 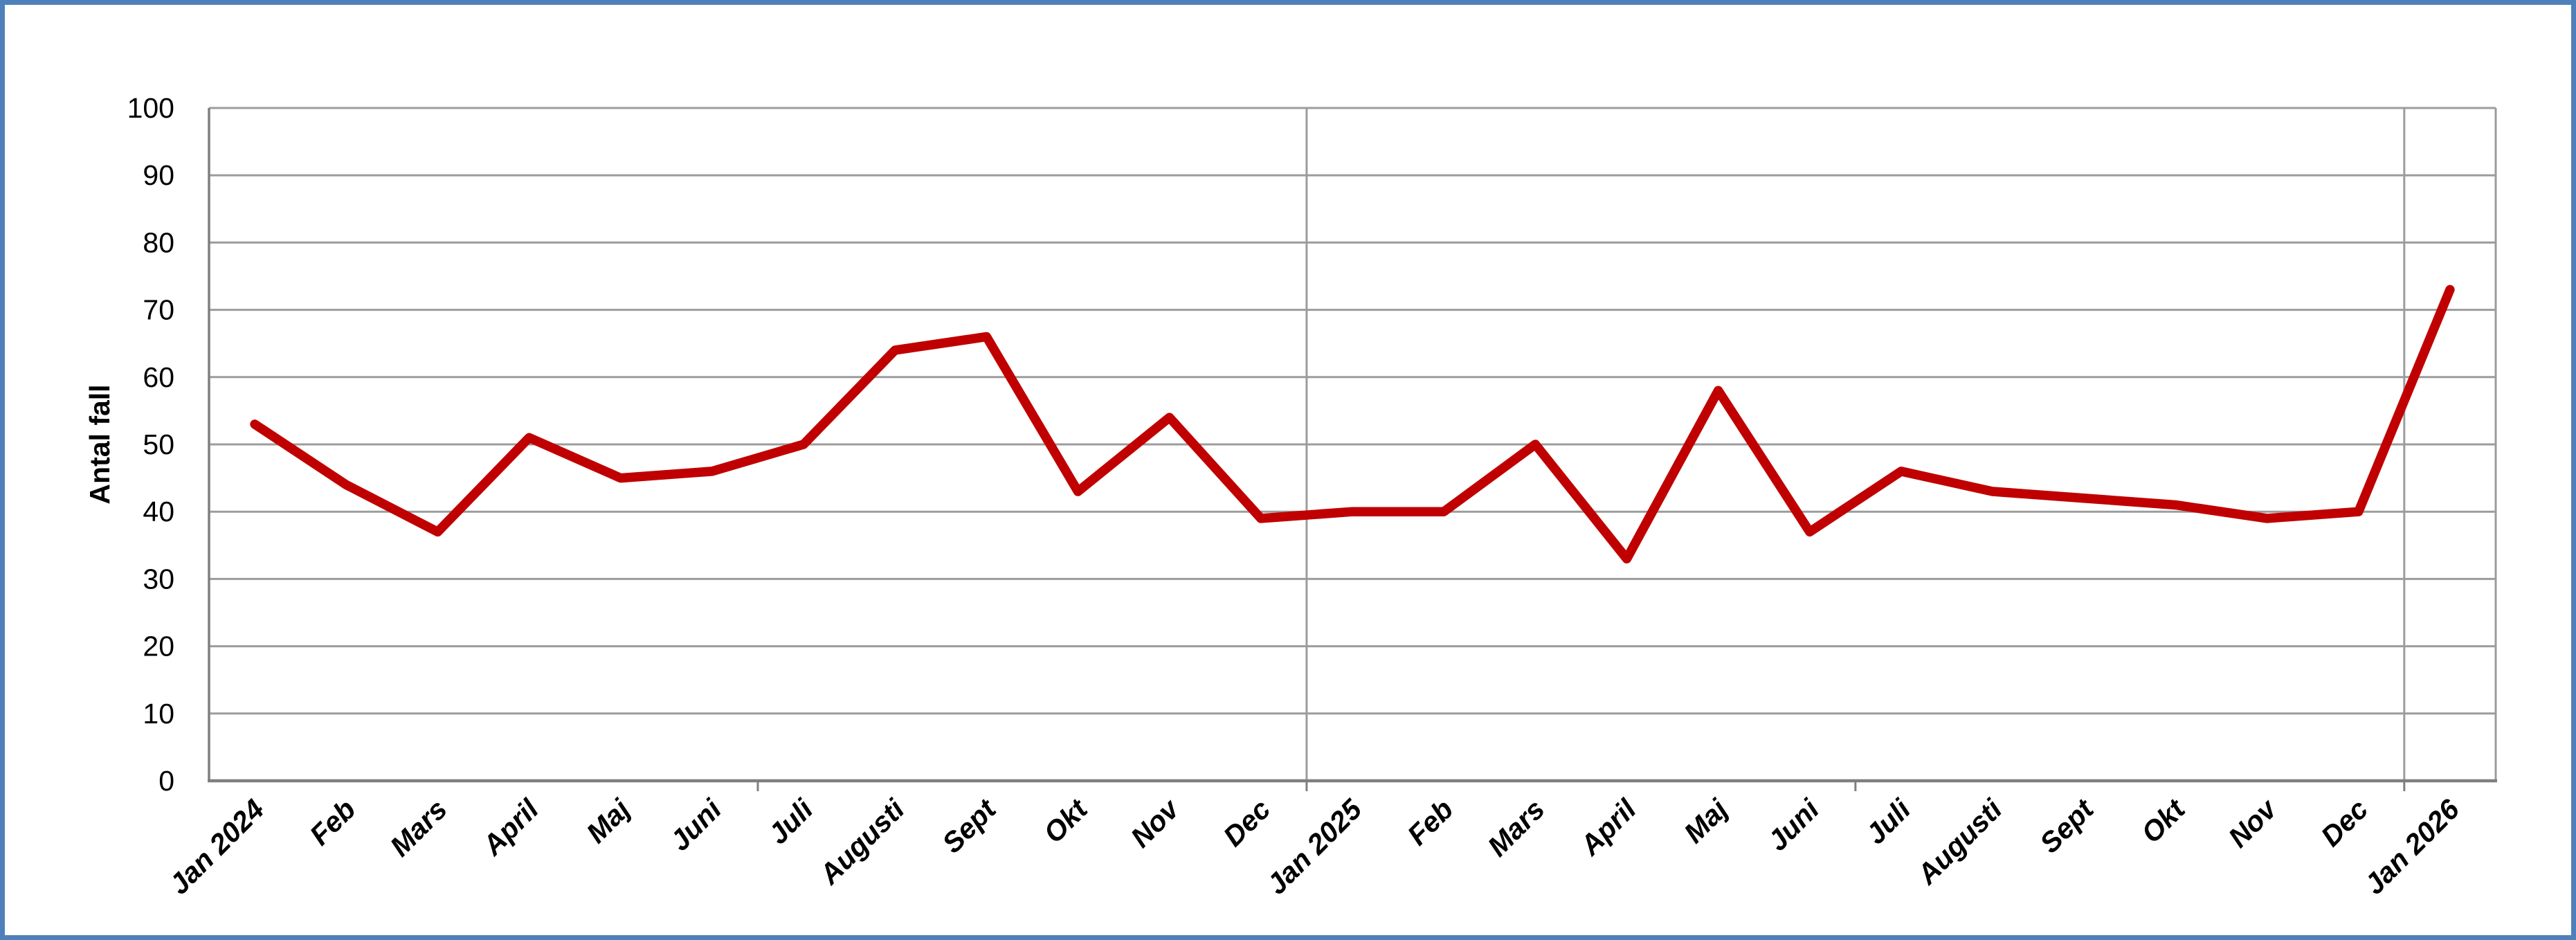 What do you see at coordinates (158, 310) in the screenshot?
I see `y-tick-label: 70` at bounding box center [158, 310].